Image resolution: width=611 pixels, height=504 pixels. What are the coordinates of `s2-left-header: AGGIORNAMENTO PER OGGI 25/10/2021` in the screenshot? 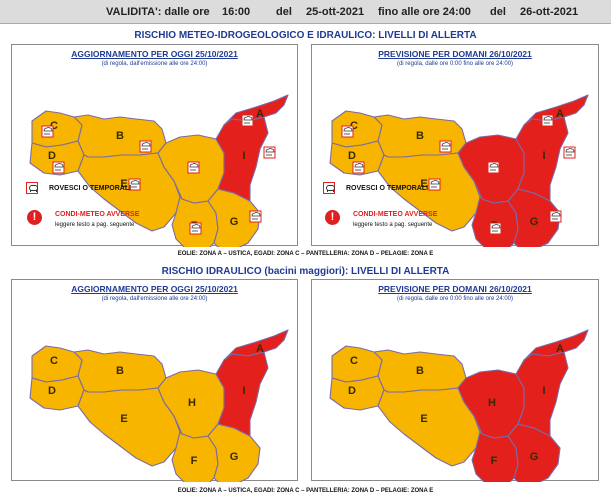 It's located at (154, 289).